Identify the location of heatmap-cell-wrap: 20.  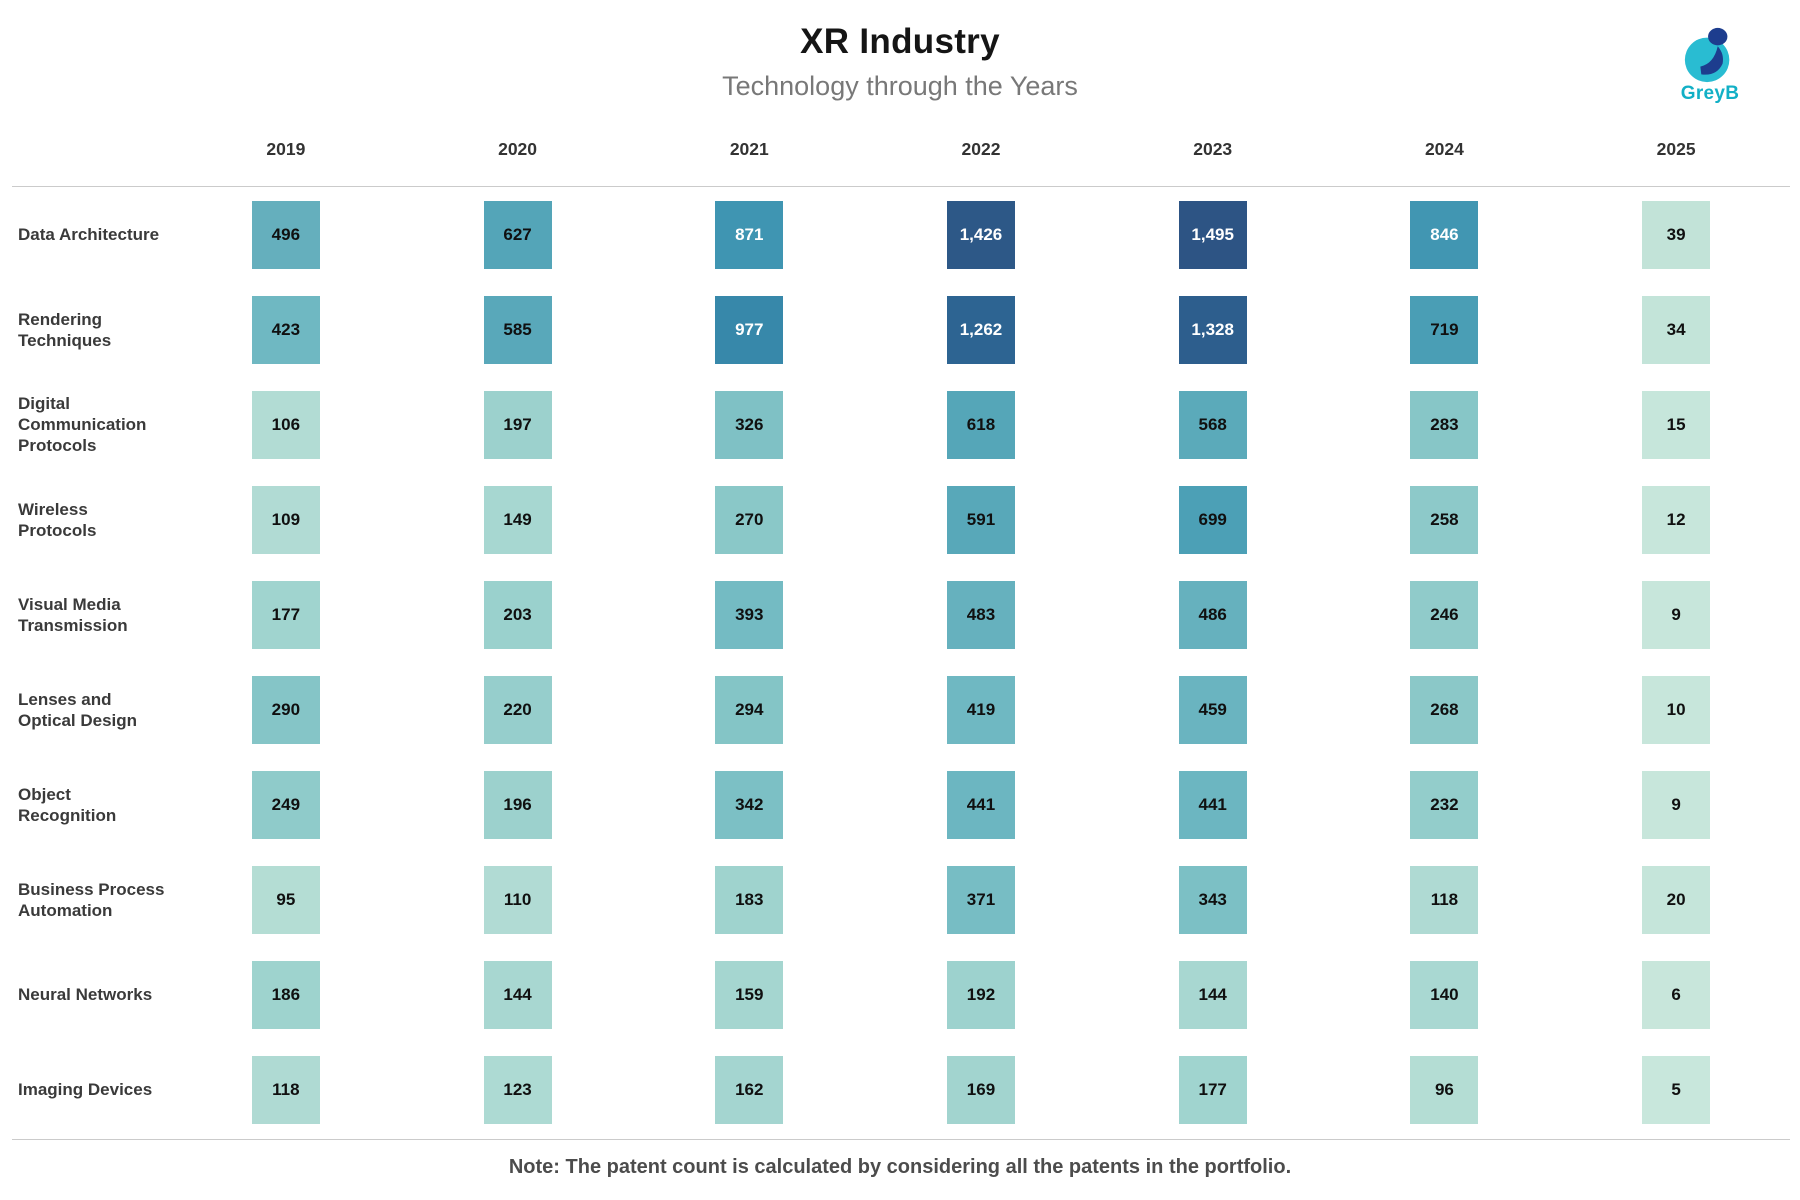
(1676, 899).